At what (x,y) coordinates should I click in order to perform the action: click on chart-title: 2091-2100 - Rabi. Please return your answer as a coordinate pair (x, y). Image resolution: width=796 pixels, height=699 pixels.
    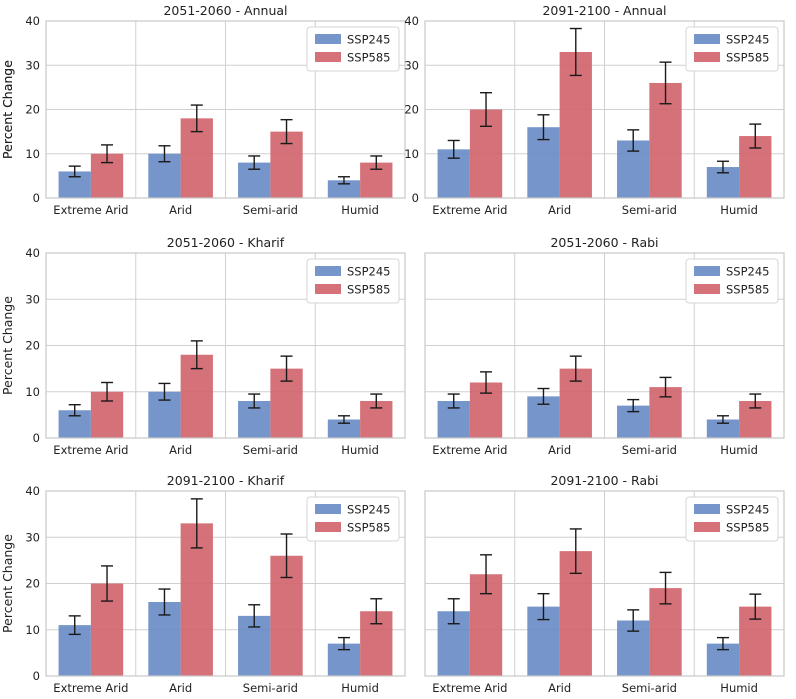
    Looking at the image, I should click on (604, 480).